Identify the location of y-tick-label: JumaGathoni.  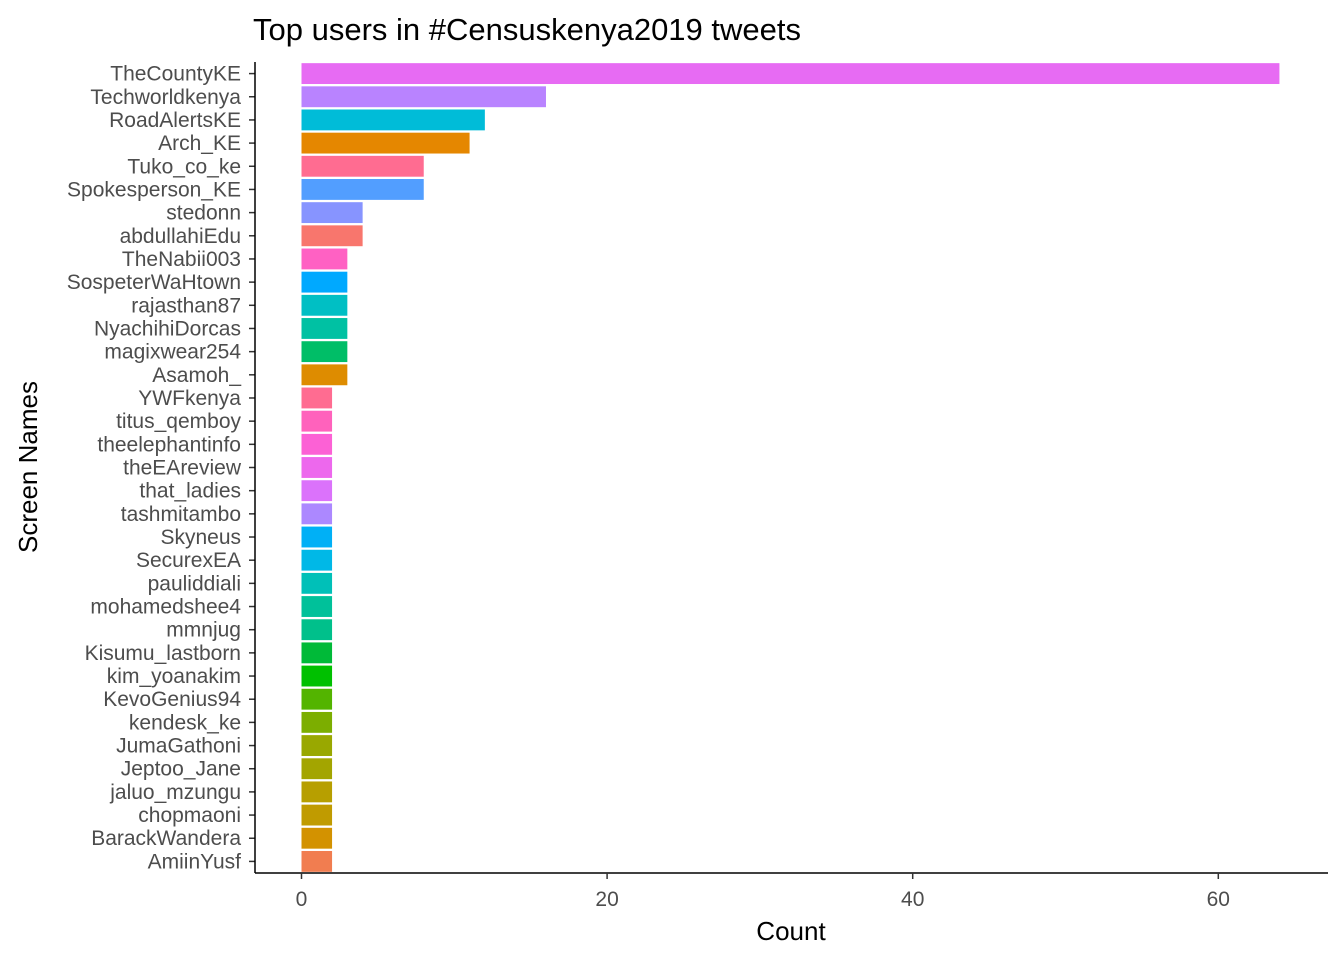
(178, 746).